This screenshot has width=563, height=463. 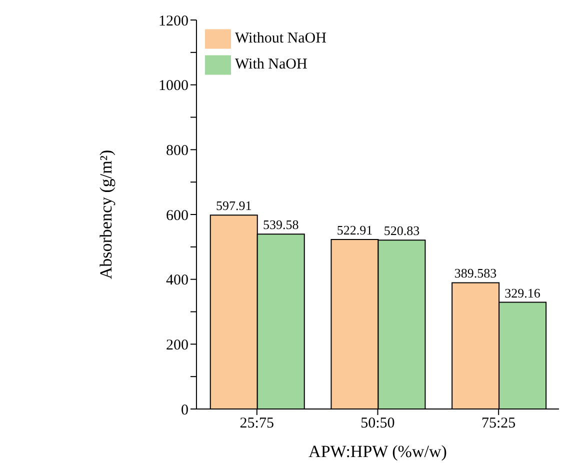 I want to click on x-tick-label: 50:50, so click(x=377, y=424).